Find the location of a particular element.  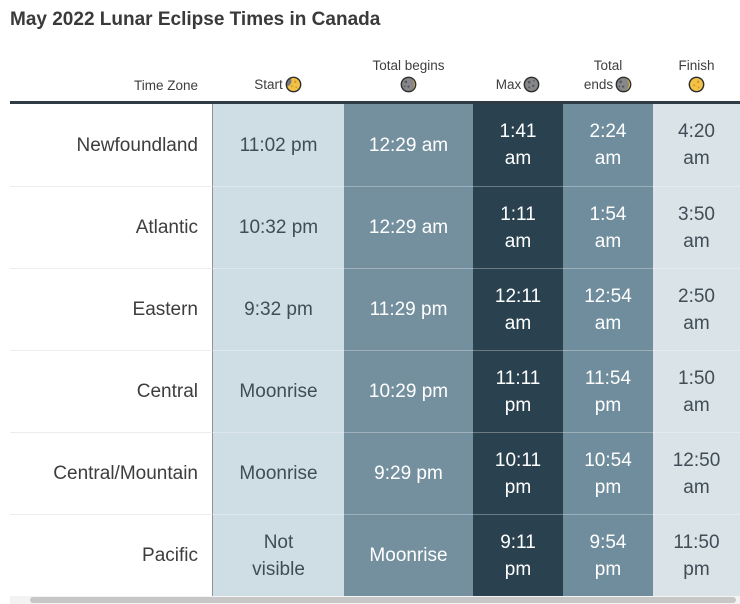

max-time-cell: 9:11 pm is located at coordinates (518, 555).